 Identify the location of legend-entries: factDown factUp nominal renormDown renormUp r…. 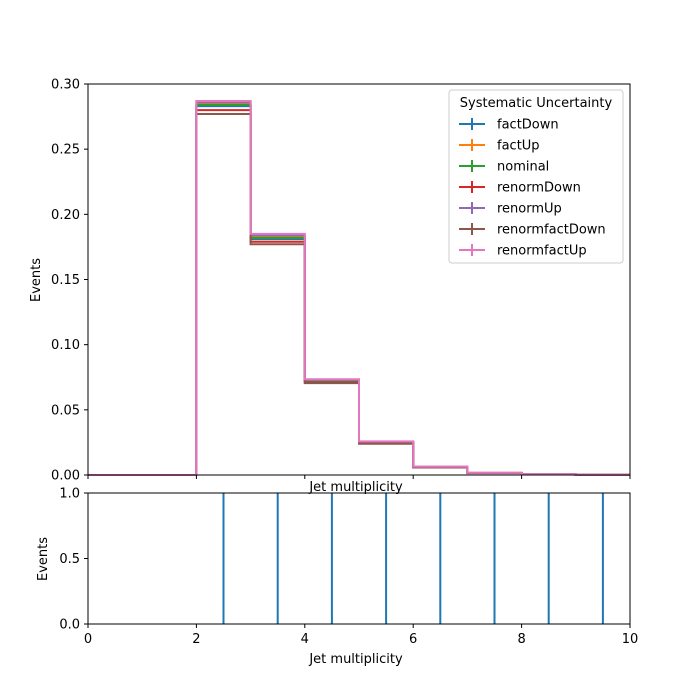
(532, 188).